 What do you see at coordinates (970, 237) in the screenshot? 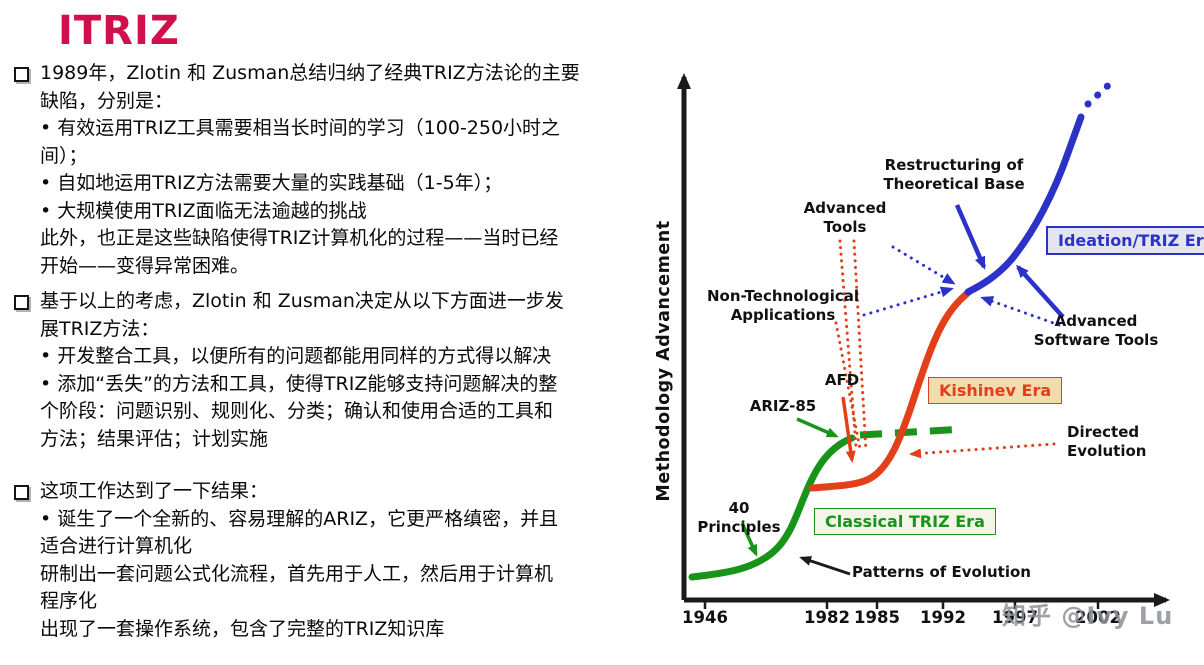
I see `restructuring-arrow` at bounding box center [970, 237].